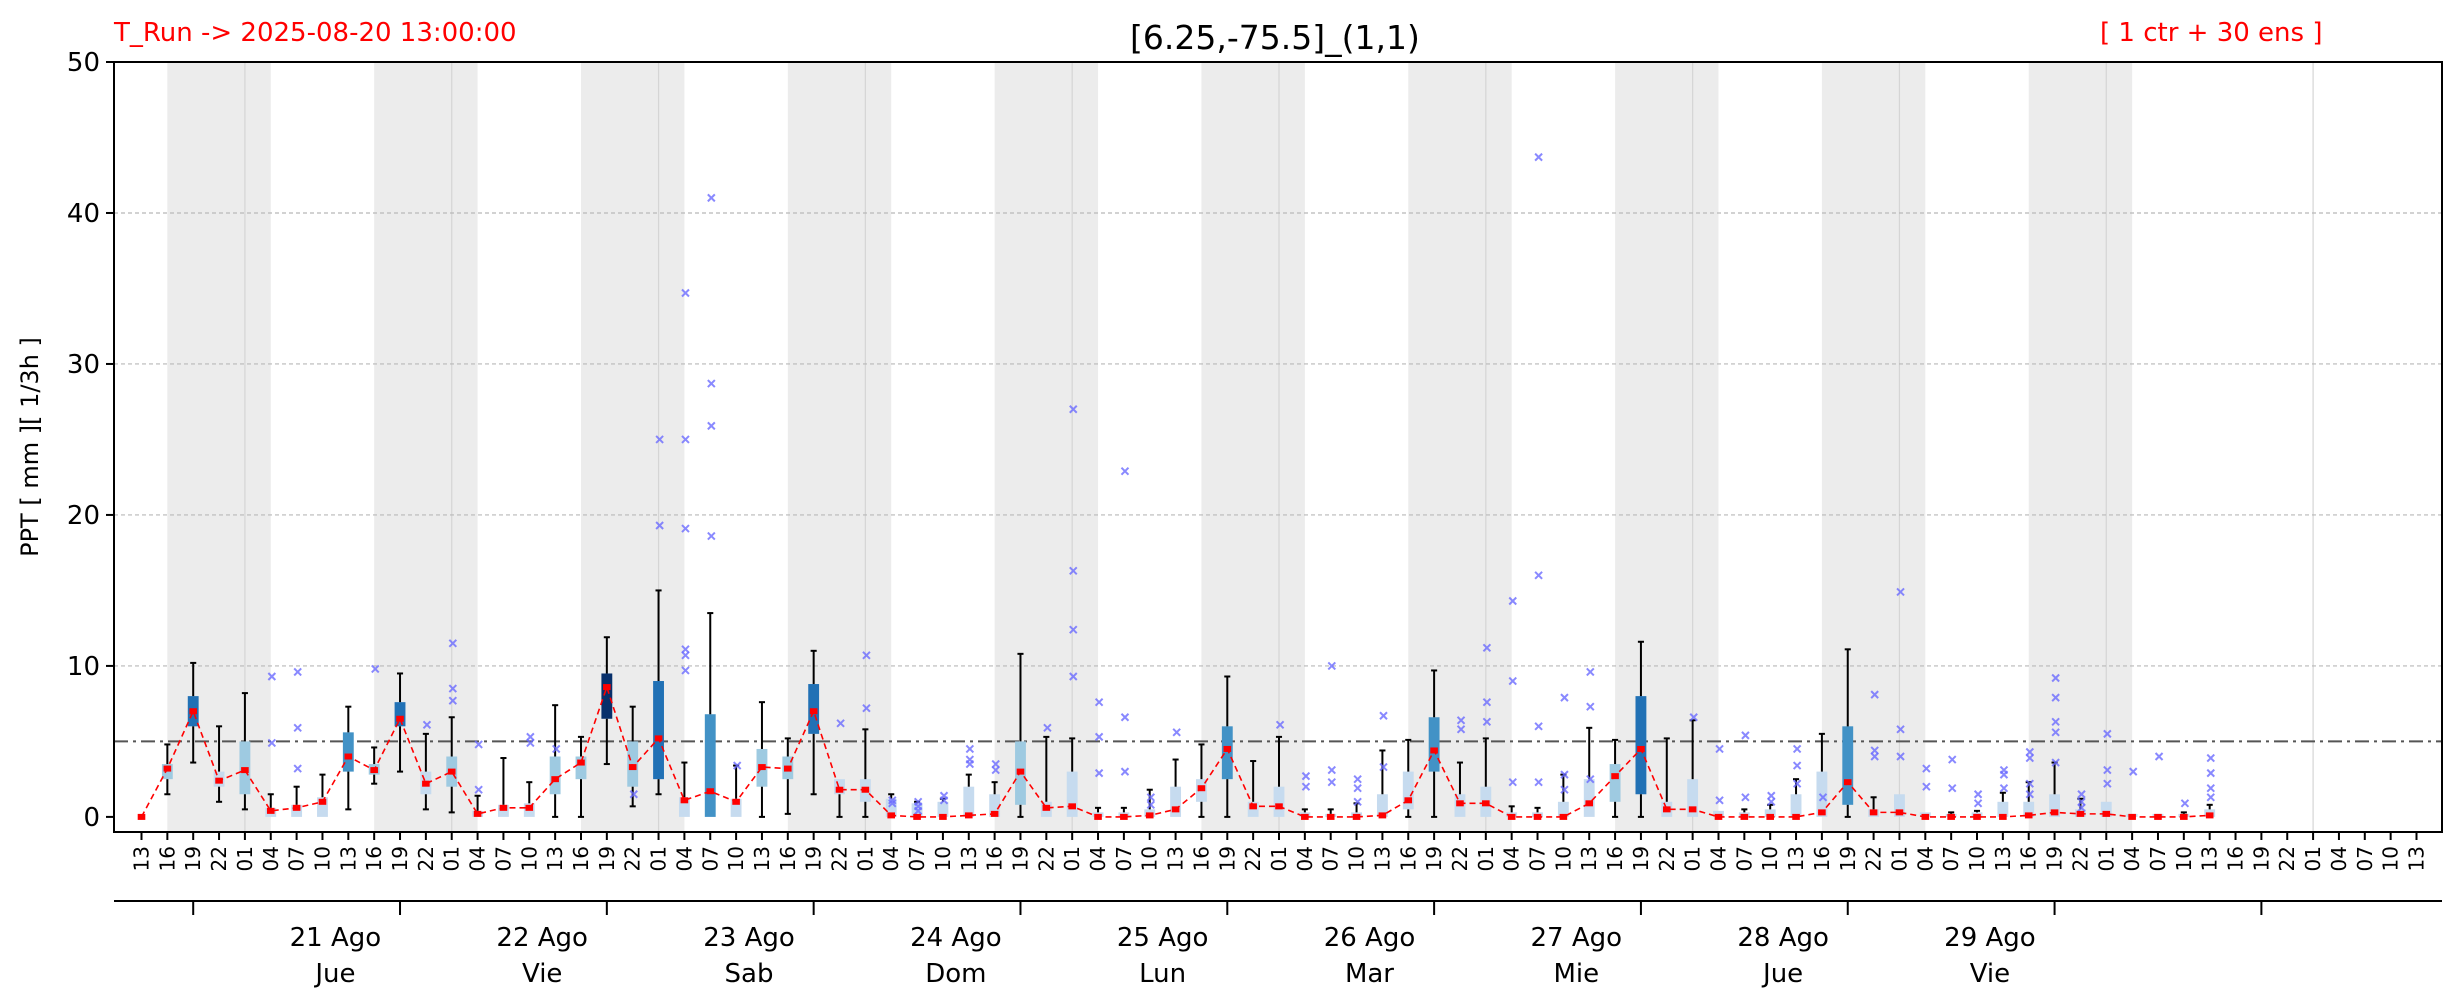 Image resolution: width=2459 pixels, height=1001 pixels. I want to click on y-tick-label: 0, so click(91, 818).